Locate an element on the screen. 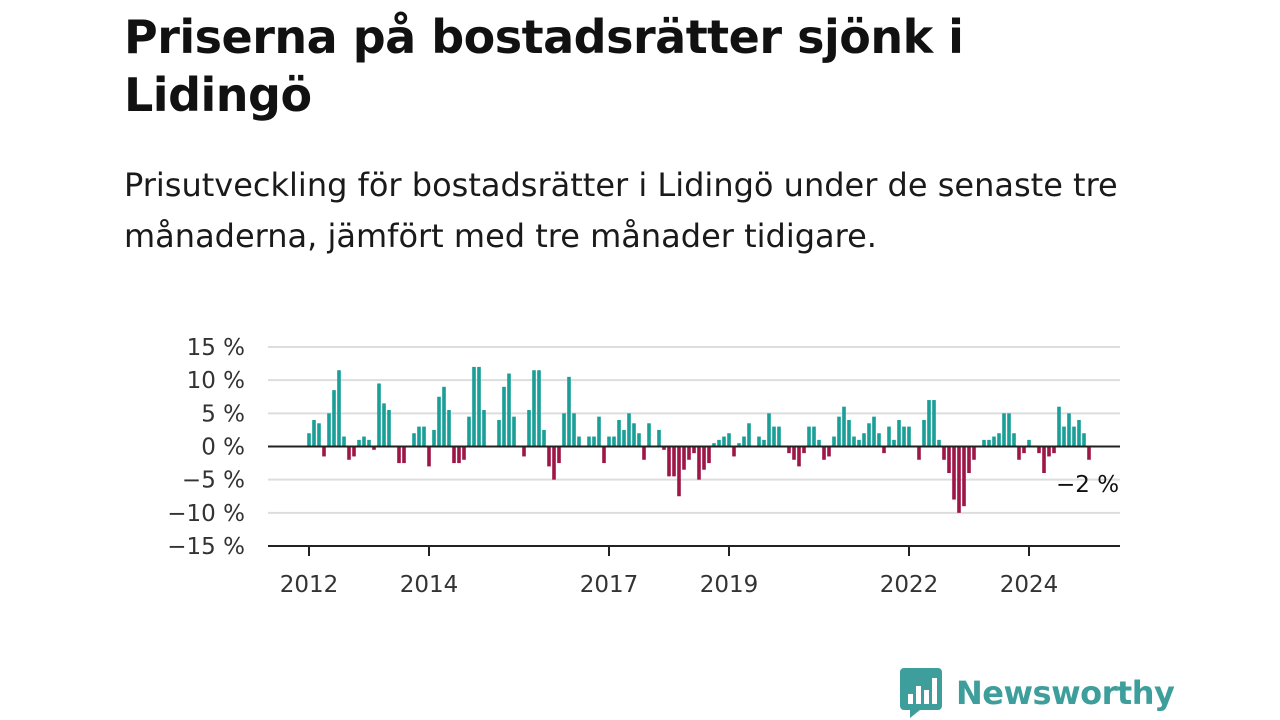 The width and height of the screenshot is (1280, 720). axes is located at coordinates (694, 500).